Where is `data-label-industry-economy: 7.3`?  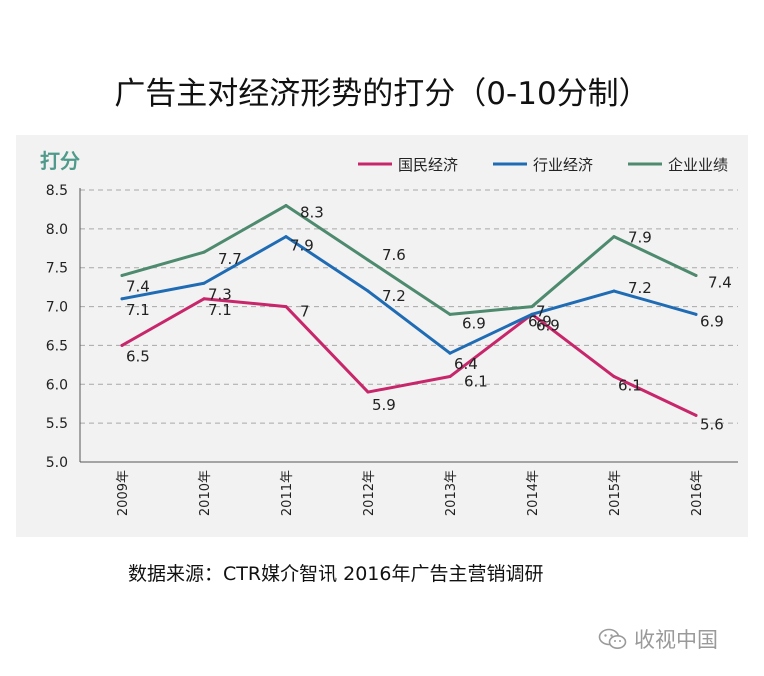
data-label-industry-economy: 7.3 is located at coordinates (220, 294).